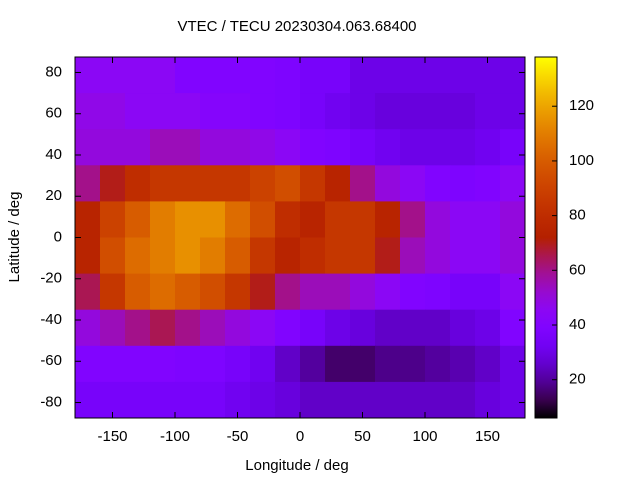 The height and width of the screenshot is (480, 640). I want to click on x-tick-label: -150, so click(112, 436).